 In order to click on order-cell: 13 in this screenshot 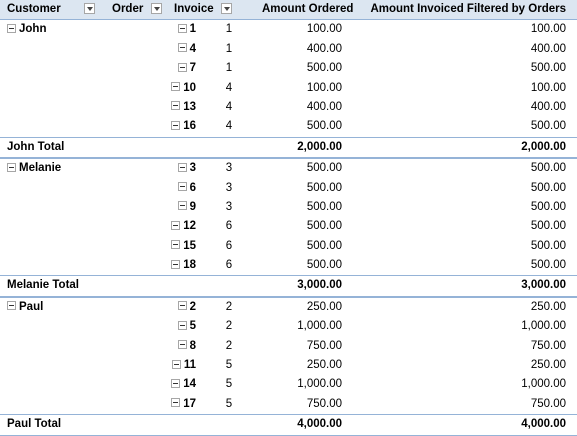, I will do `click(171, 107)`.